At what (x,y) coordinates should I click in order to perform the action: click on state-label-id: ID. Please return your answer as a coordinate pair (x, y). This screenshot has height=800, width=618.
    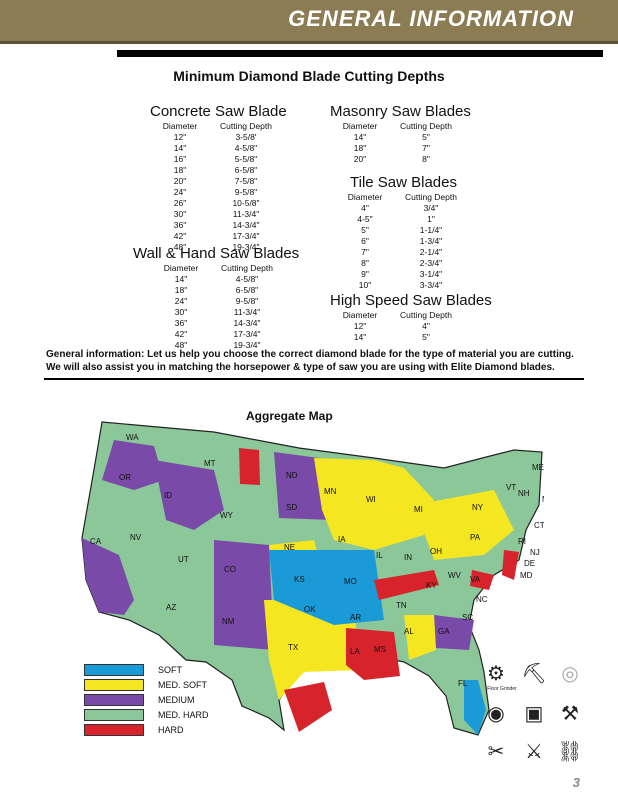
    Looking at the image, I should click on (168, 495).